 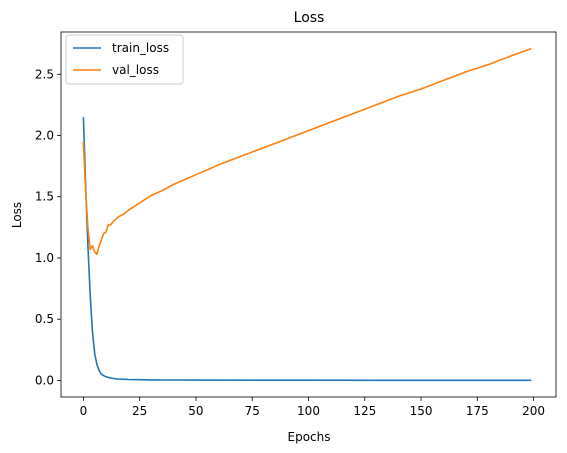 What do you see at coordinates (421, 411) in the screenshot?
I see `x-tick-label: 150` at bounding box center [421, 411].